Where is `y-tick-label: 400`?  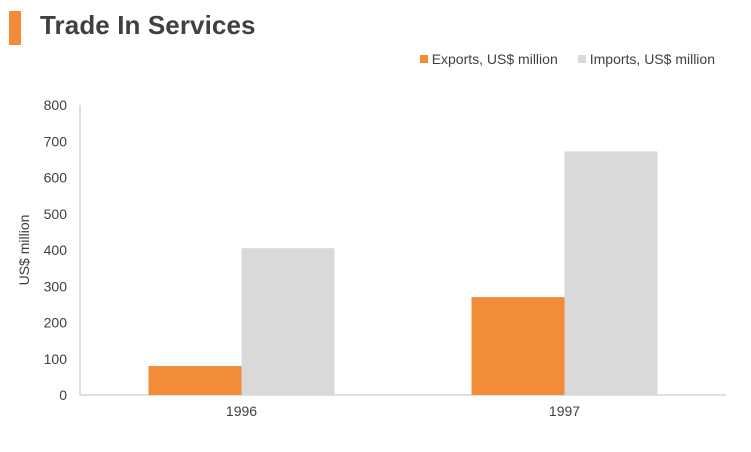 y-tick-label: 400 is located at coordinates (56, 250).